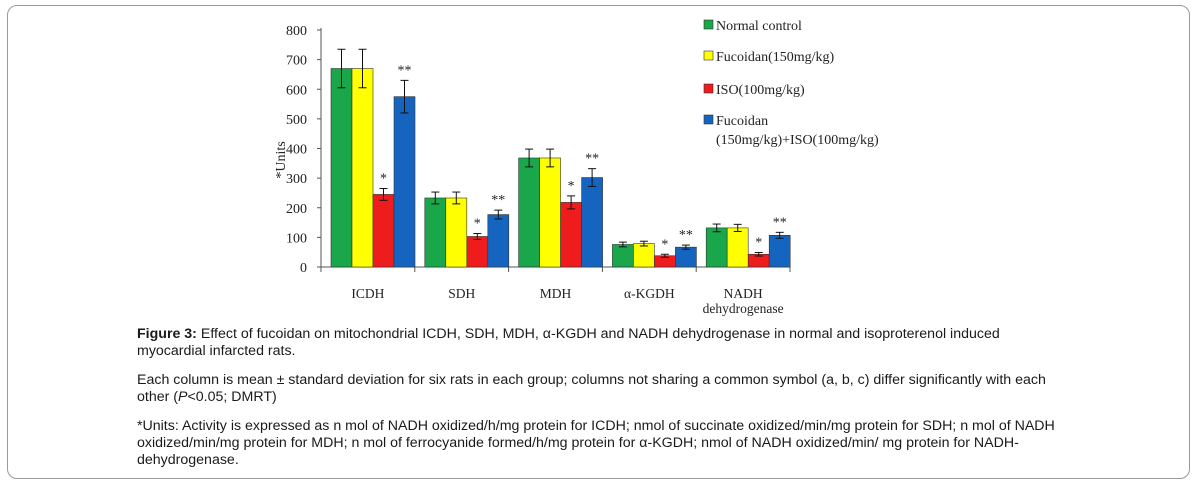  Describe the element at coordinates (743, 293) in the screenshot. I see `x-category-label-line: NADH` at that location.